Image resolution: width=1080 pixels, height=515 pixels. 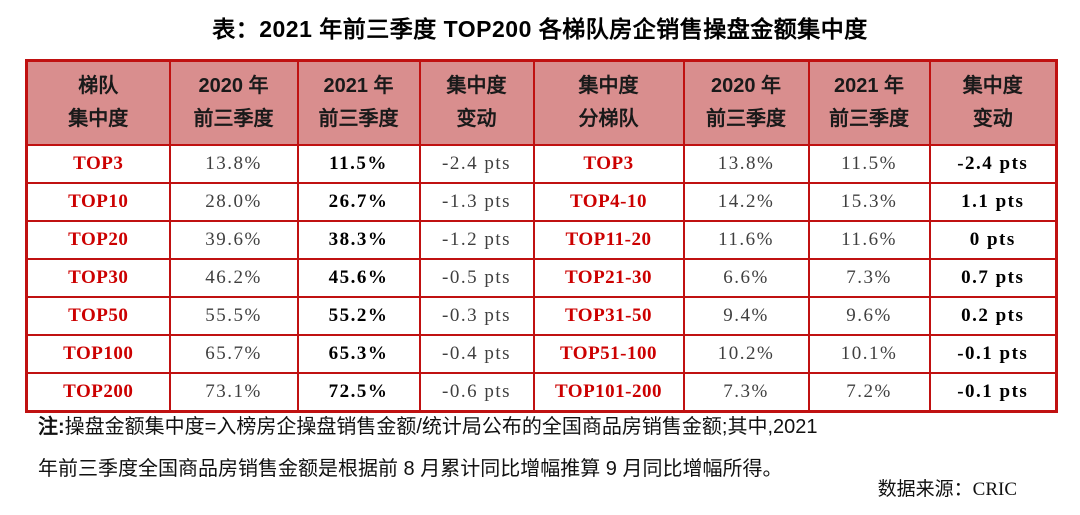 I want to click on tier-cell: TOP10, so click(x=98, y=202).